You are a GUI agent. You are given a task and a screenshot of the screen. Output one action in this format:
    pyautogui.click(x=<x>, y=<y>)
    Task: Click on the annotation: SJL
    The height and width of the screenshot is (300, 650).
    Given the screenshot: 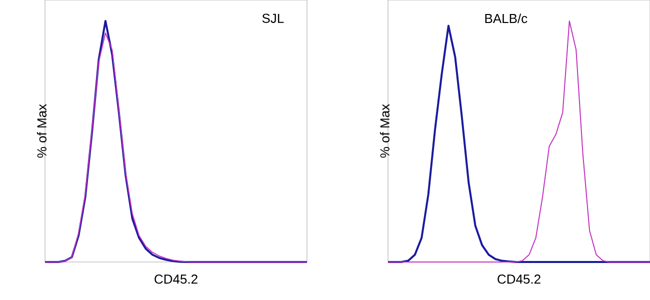 What is the action you would take?
    pyautogui.click(x=273, y=18)
    